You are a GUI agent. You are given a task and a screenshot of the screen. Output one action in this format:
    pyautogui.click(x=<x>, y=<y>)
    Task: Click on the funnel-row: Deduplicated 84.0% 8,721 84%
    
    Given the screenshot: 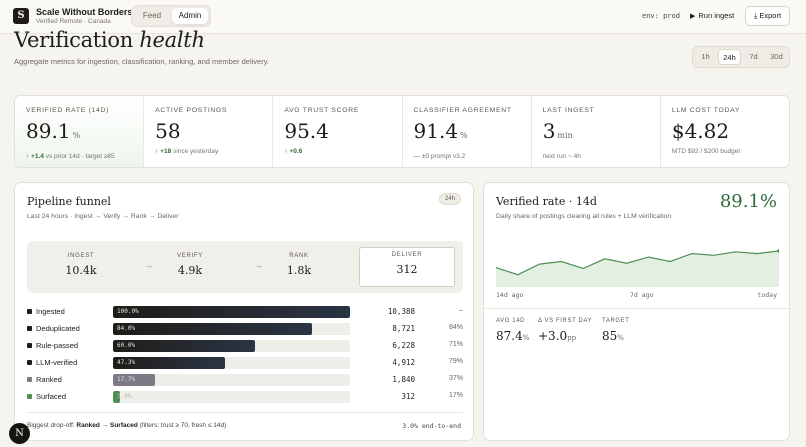 What is the action you would take?
    pyautogui.click(x=245, y=329)
    